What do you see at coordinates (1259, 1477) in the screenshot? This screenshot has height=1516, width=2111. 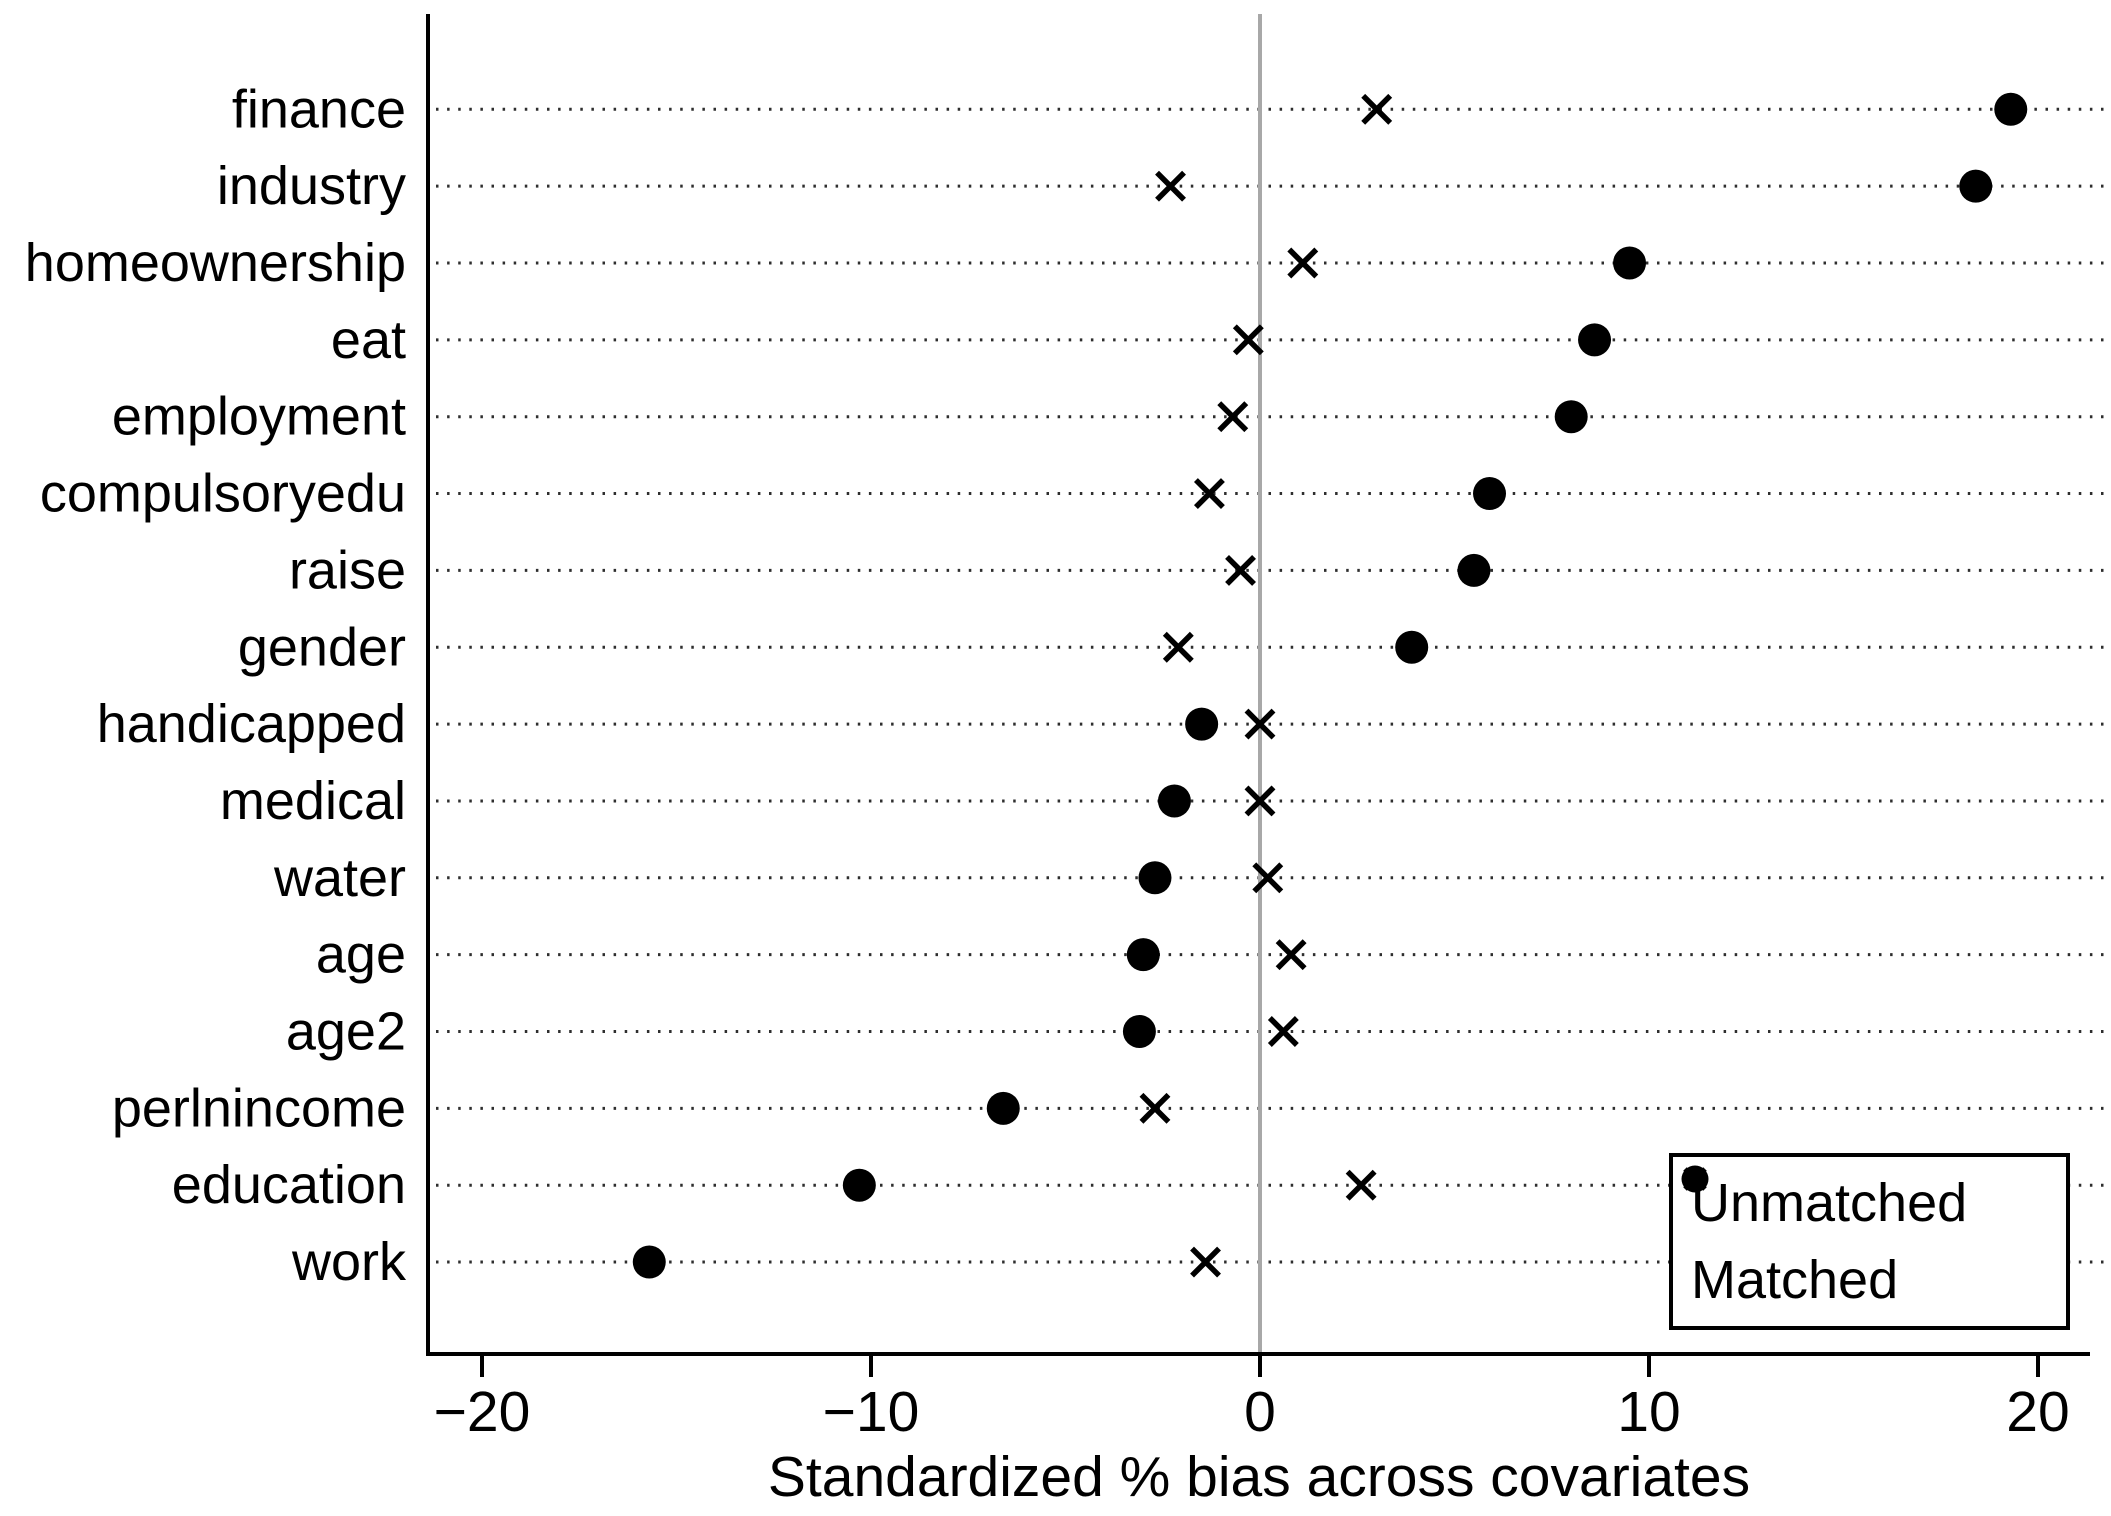 I see `x-axis-title: Standardized % bias across covariates` at bounding box center [1259, 1477].